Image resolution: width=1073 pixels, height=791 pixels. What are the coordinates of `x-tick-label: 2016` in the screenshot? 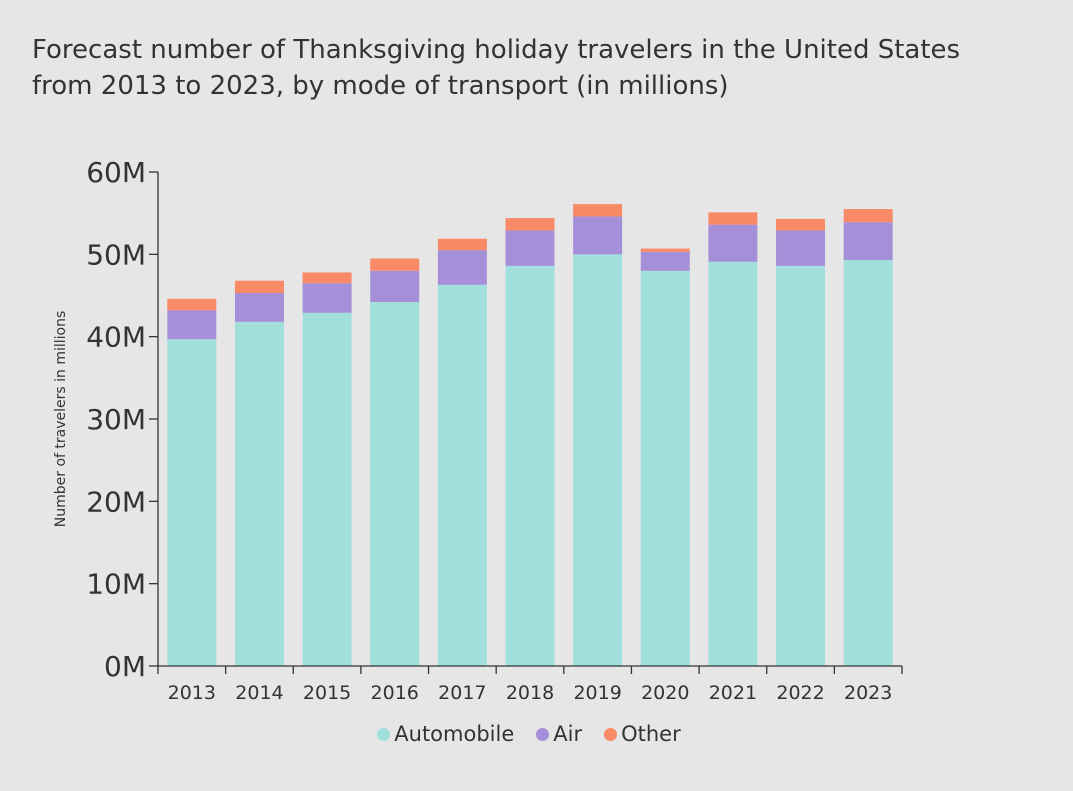 It's located at (395, 693).